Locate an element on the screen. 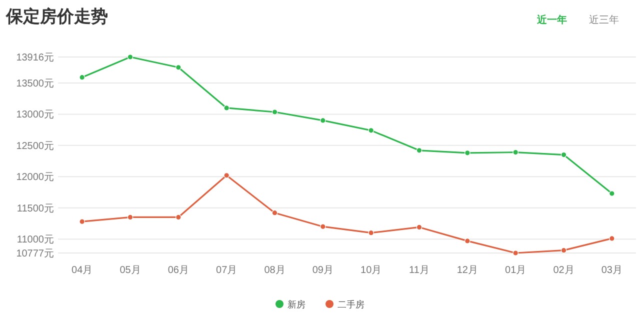 This screenshot has width=640, height=313. y-tick-label: 12500元 is located at coordinates (35, 146).